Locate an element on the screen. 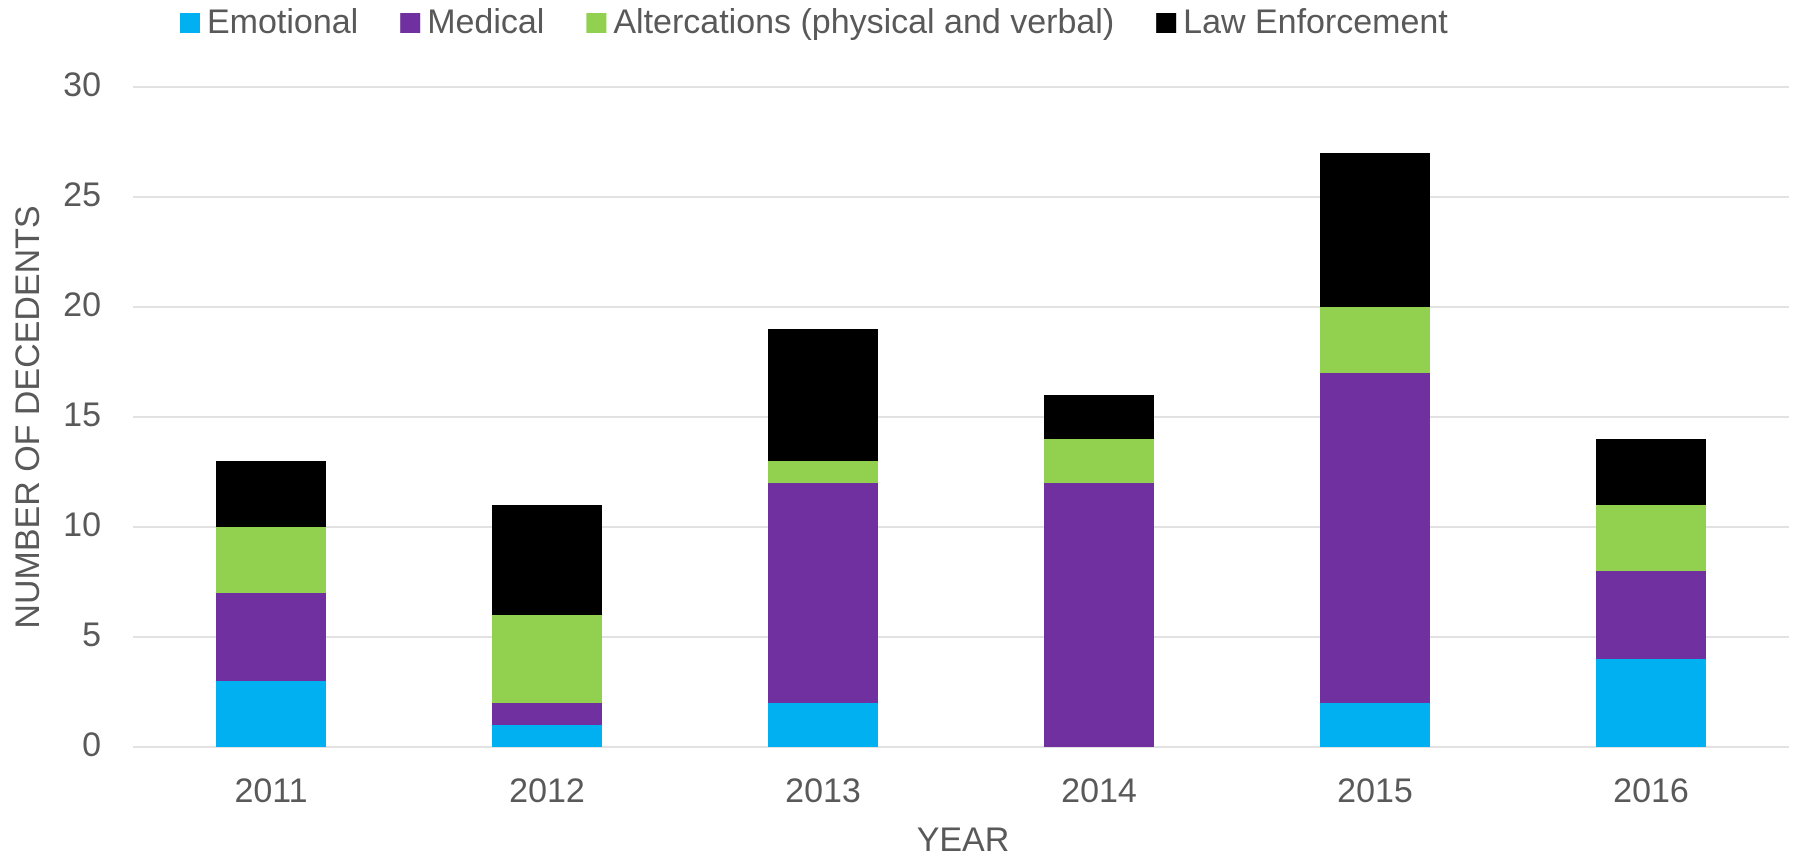 The width and height of the screenshot is (1806, 857). y-tick-label: 5 is located at coordinates (91, 635).